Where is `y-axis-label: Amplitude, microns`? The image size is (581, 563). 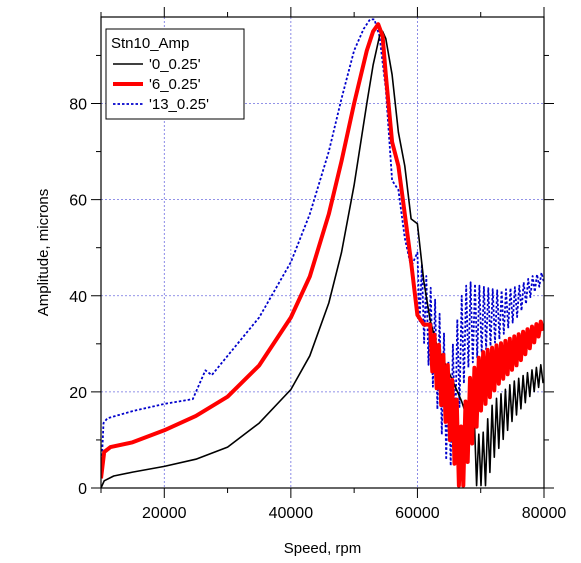
y-axis-label: Amplitude, microns is located at coordinates (43, 253).